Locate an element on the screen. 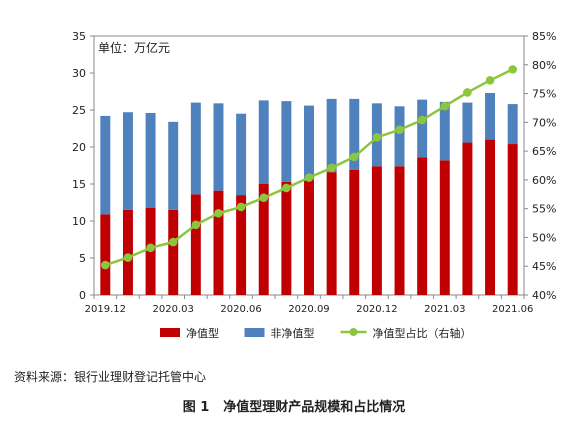 Image resolution: width=588 pixels, height=422 pixels. legend-swatch-ratio-point is located at coordinates (353, 332).